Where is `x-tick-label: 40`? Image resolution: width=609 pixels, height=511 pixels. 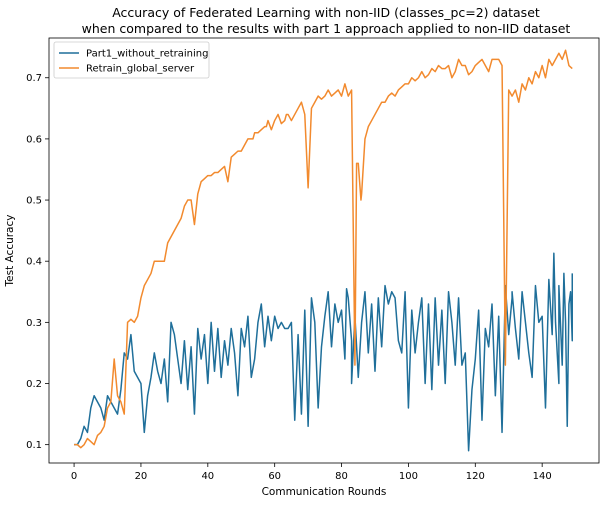 x-tick-label: 40 is located at coordinates (207, 476).